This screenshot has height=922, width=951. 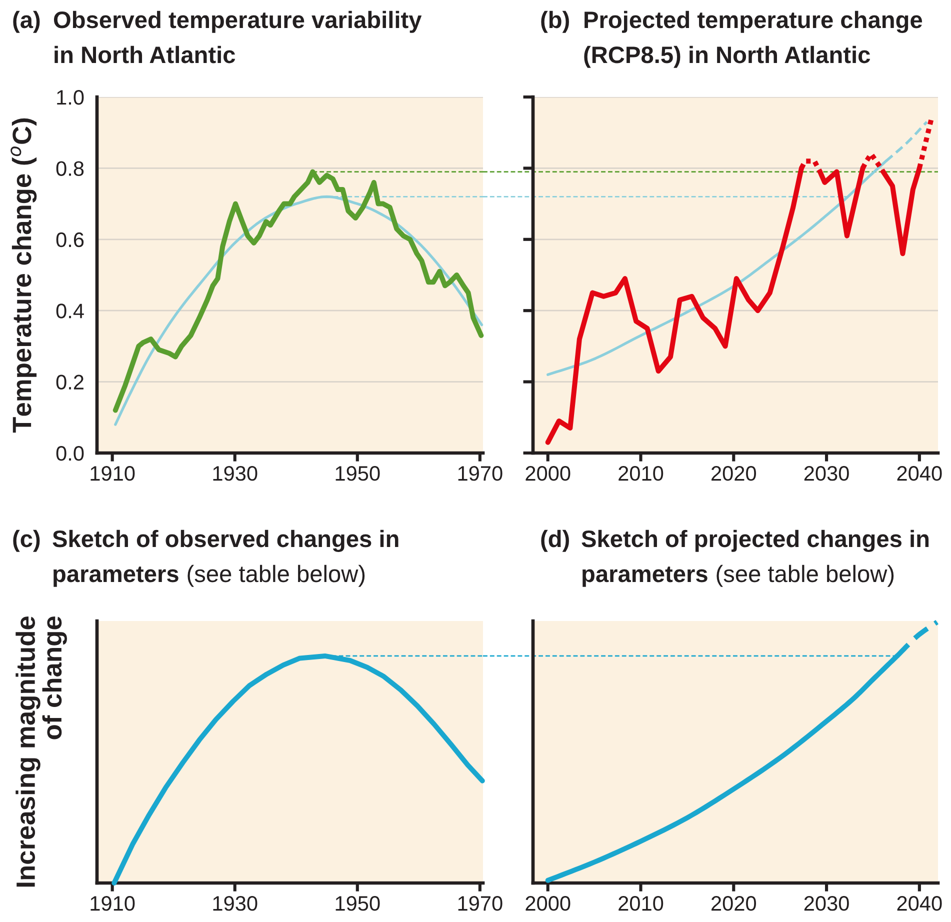 I want to click on y-tick-label: 0.0, so click(x=70, y=453).